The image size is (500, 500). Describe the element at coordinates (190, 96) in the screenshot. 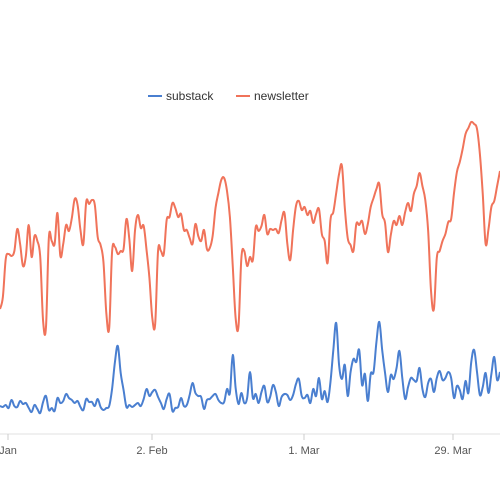

I see `legend-label-substack: substack` at that location.